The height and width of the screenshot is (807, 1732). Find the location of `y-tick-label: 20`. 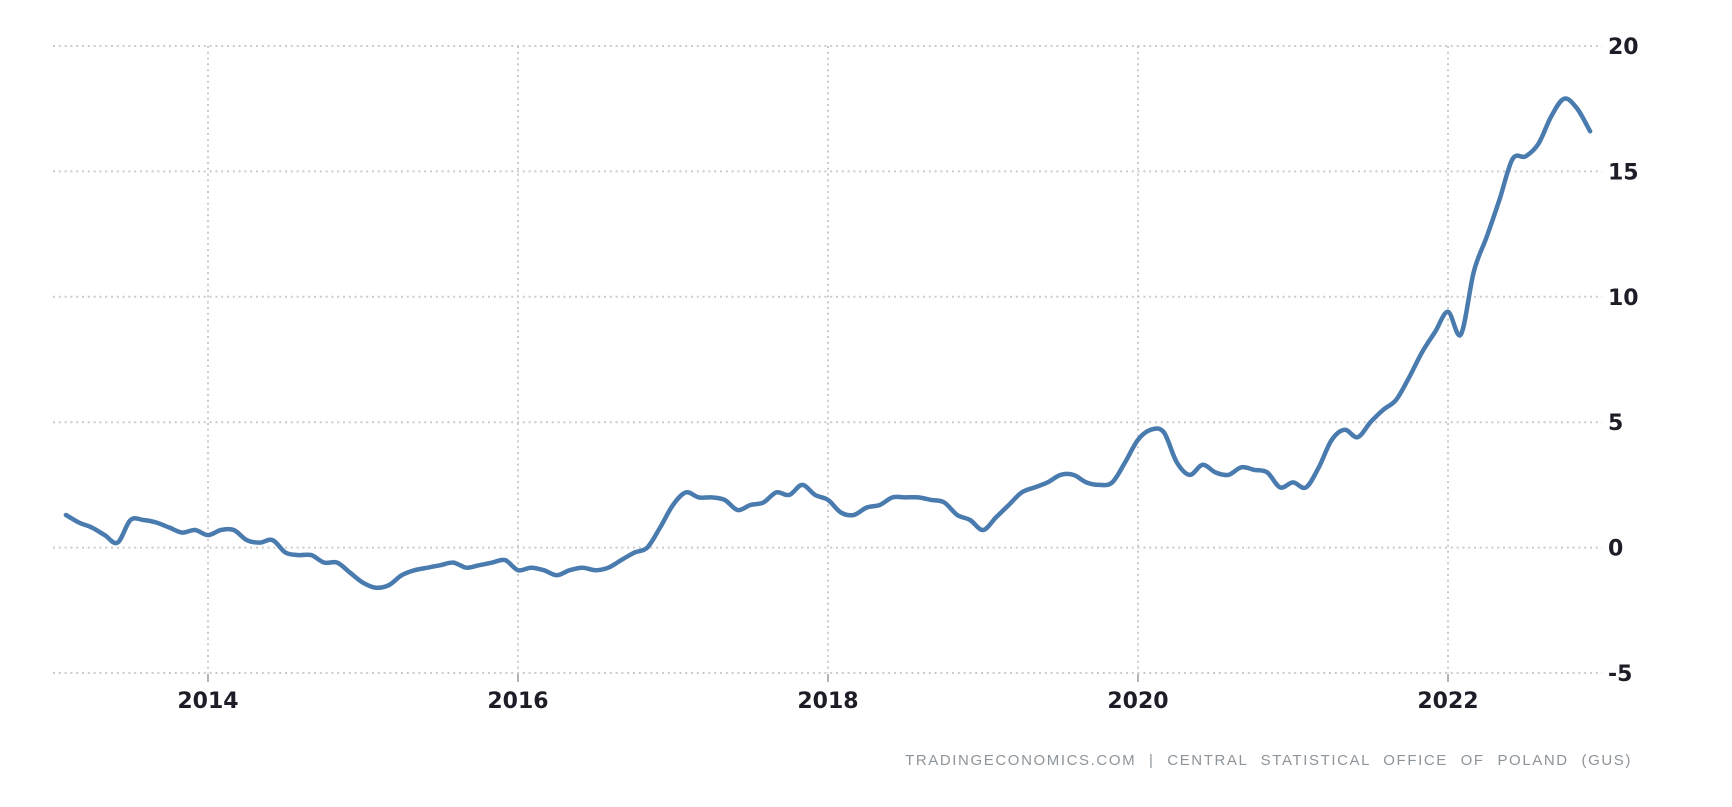

y-tick-label: 20 is located at coordinates (1623, 47).